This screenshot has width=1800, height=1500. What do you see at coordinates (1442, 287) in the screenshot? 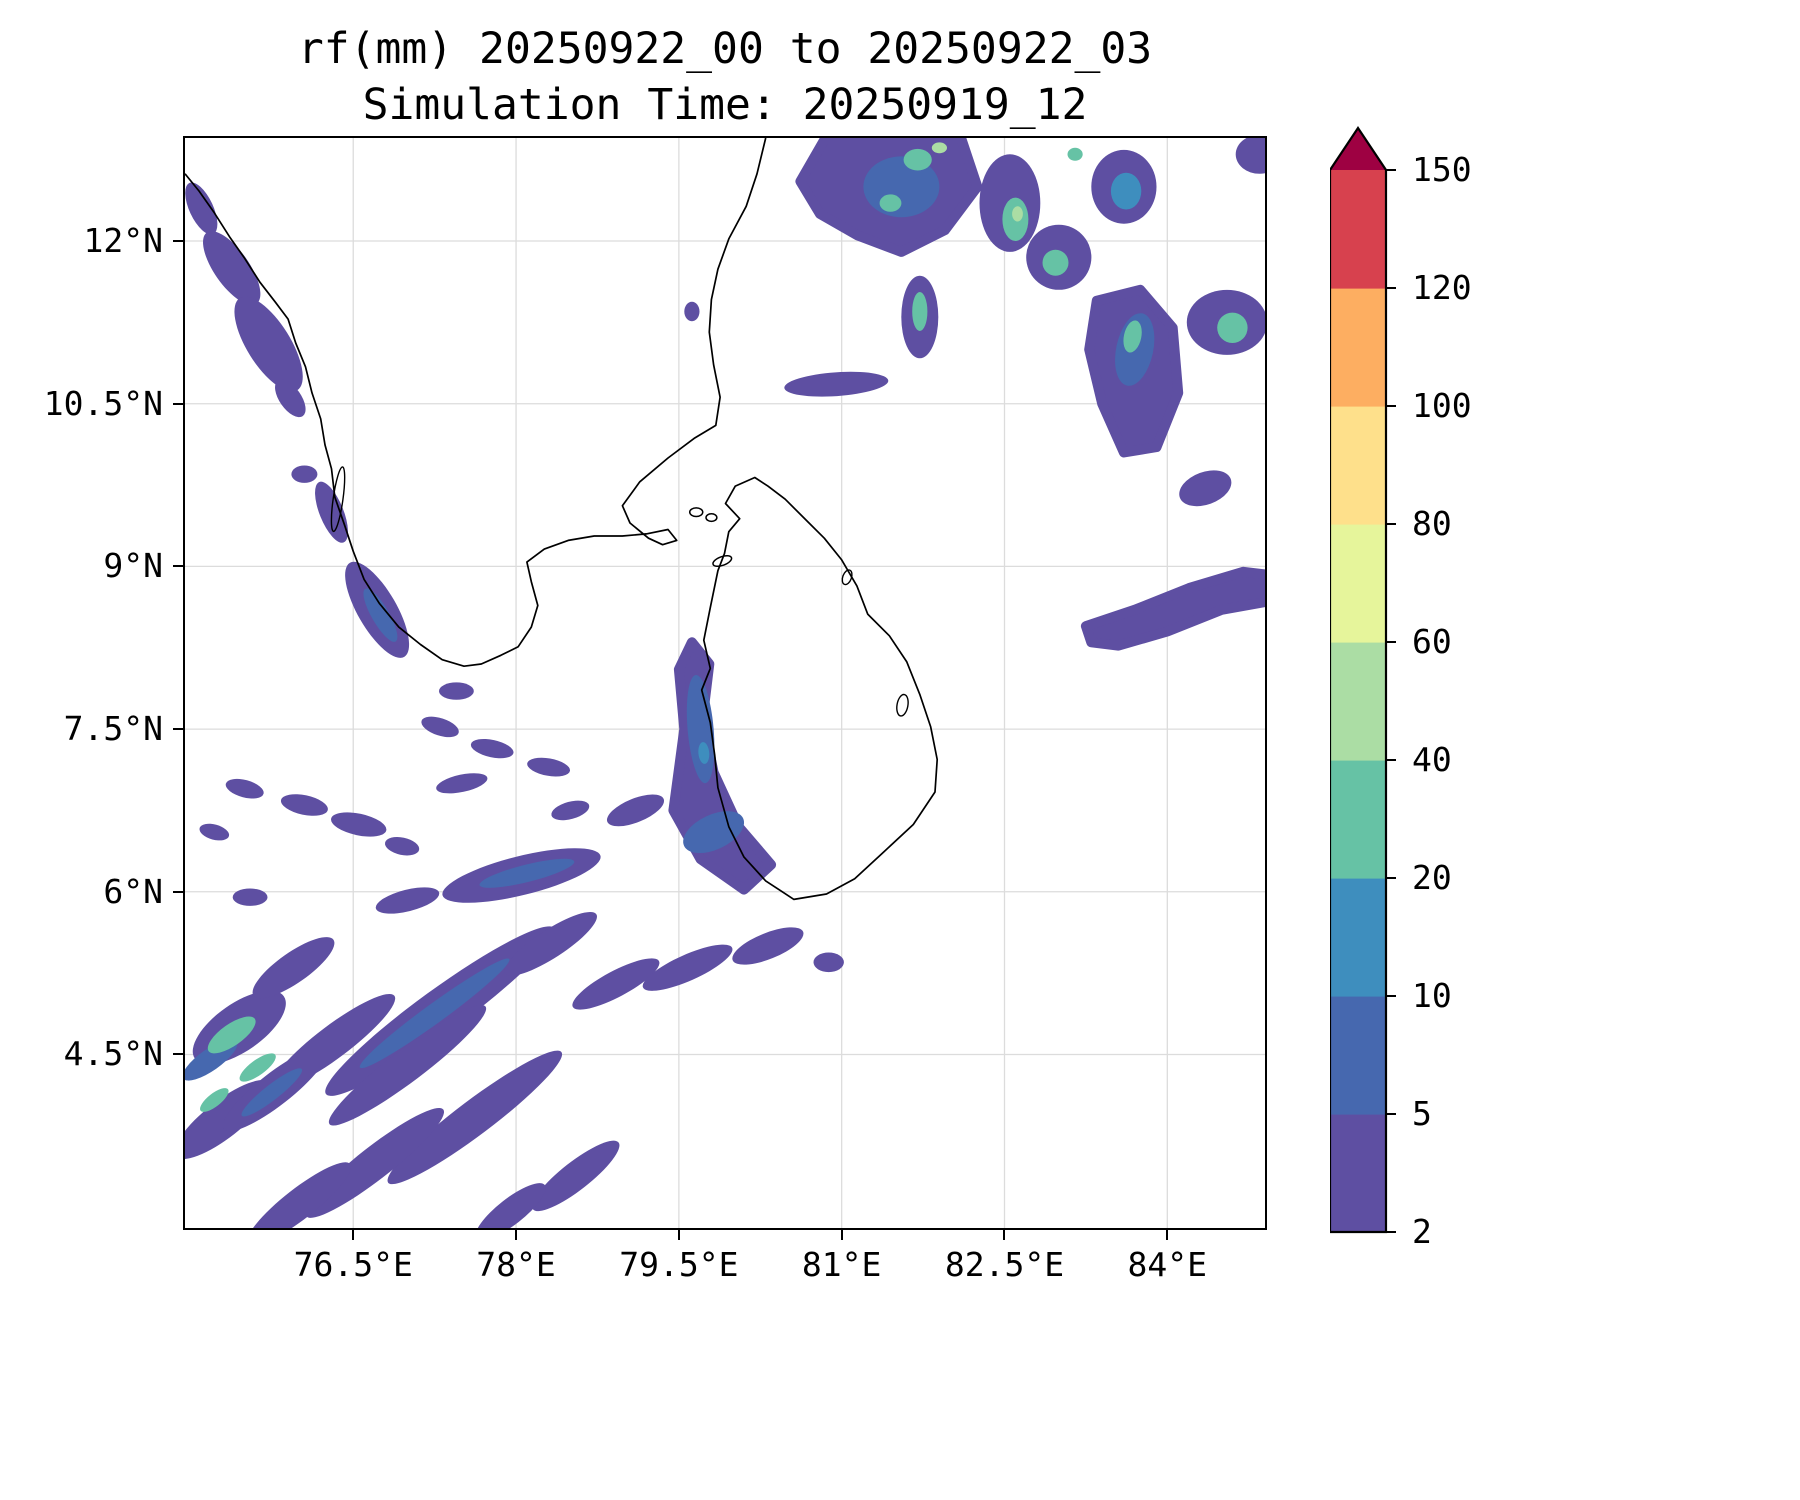
I see `colorbar-tick-label: 120` at bounding box center [1442, 287].